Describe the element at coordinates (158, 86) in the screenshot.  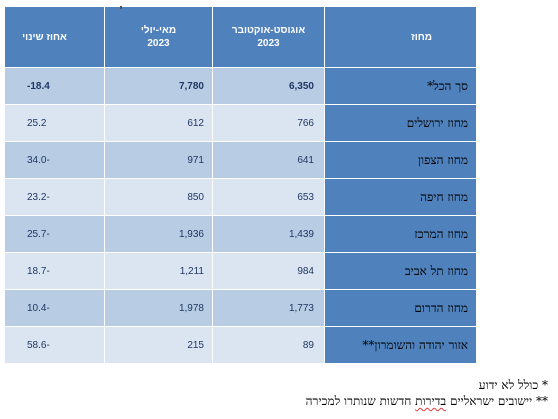
I see `cell-may-jul: 7,780` at that location.